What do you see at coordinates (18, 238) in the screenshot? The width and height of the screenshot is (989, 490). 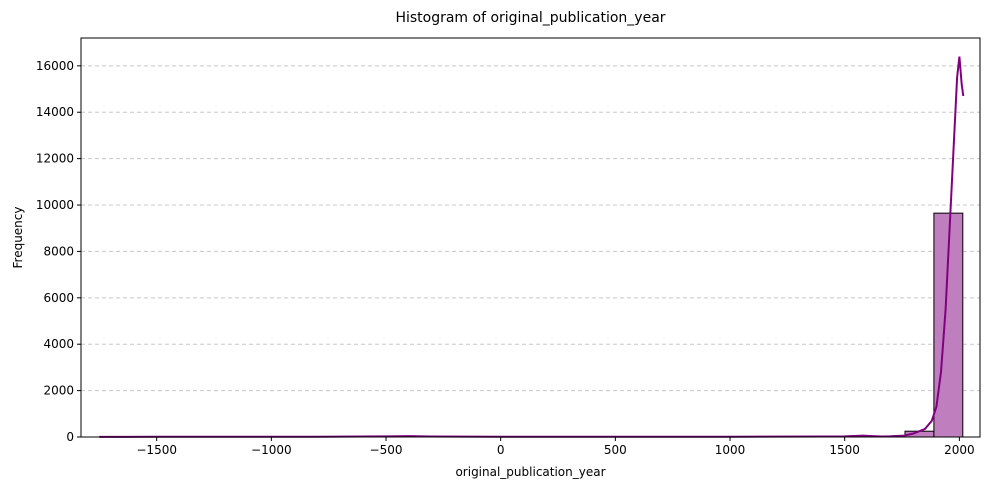 I see `y-axis-title: Frequency` at bounding box center [18, 238].